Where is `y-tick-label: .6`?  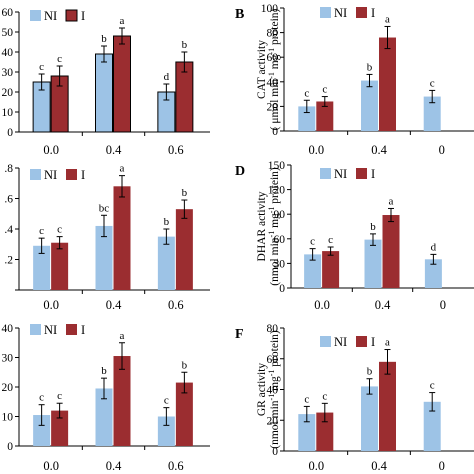
y-tick-label: .6 is located at coordinates (8, 200).